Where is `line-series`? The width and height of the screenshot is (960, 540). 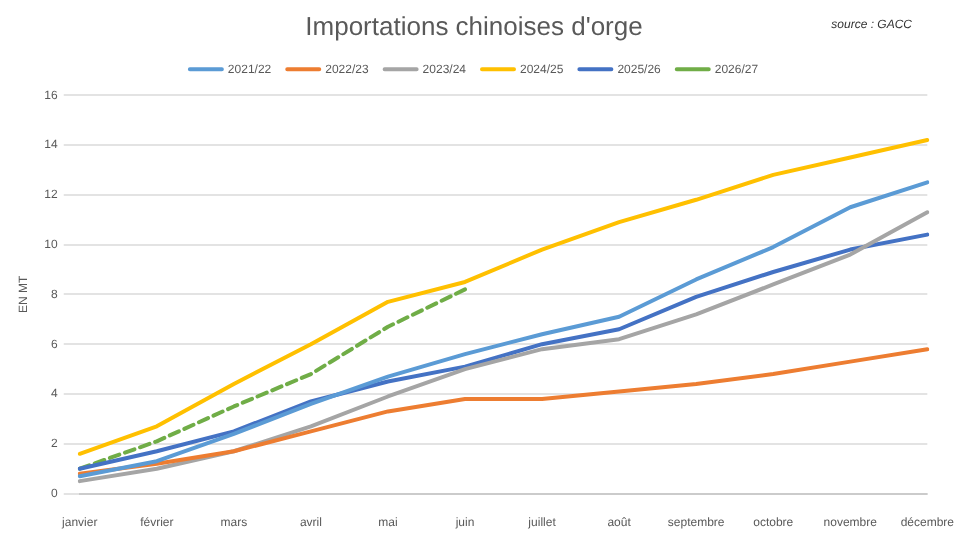
line-series is located at coordinates (272, 379).